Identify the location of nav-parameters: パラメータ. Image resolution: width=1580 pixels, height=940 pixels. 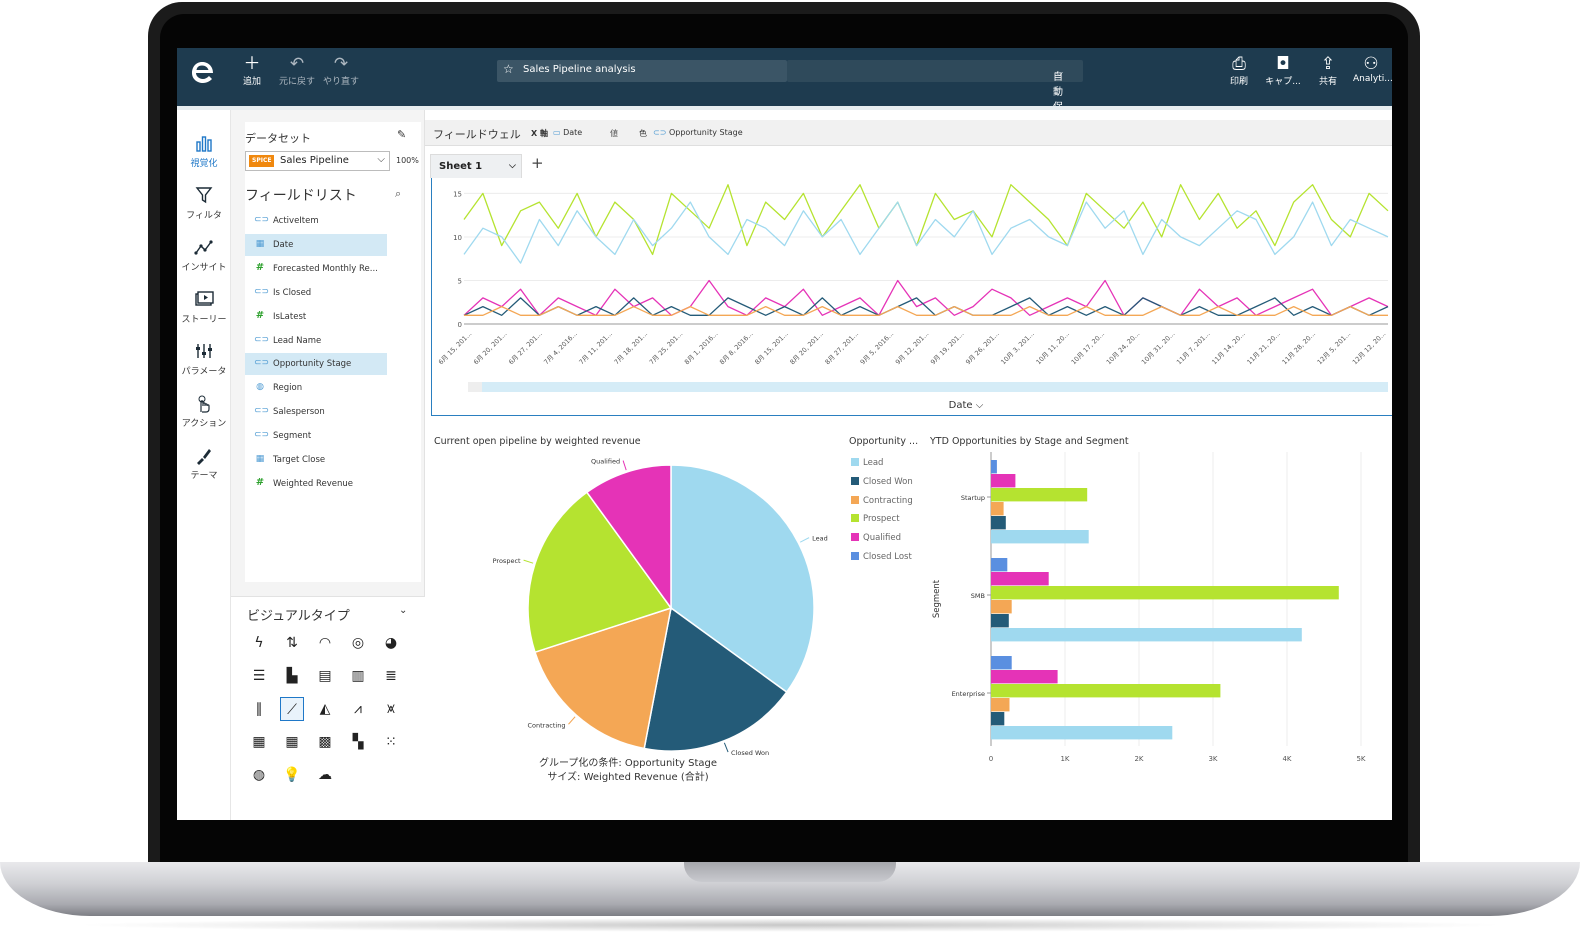
(204, 359).